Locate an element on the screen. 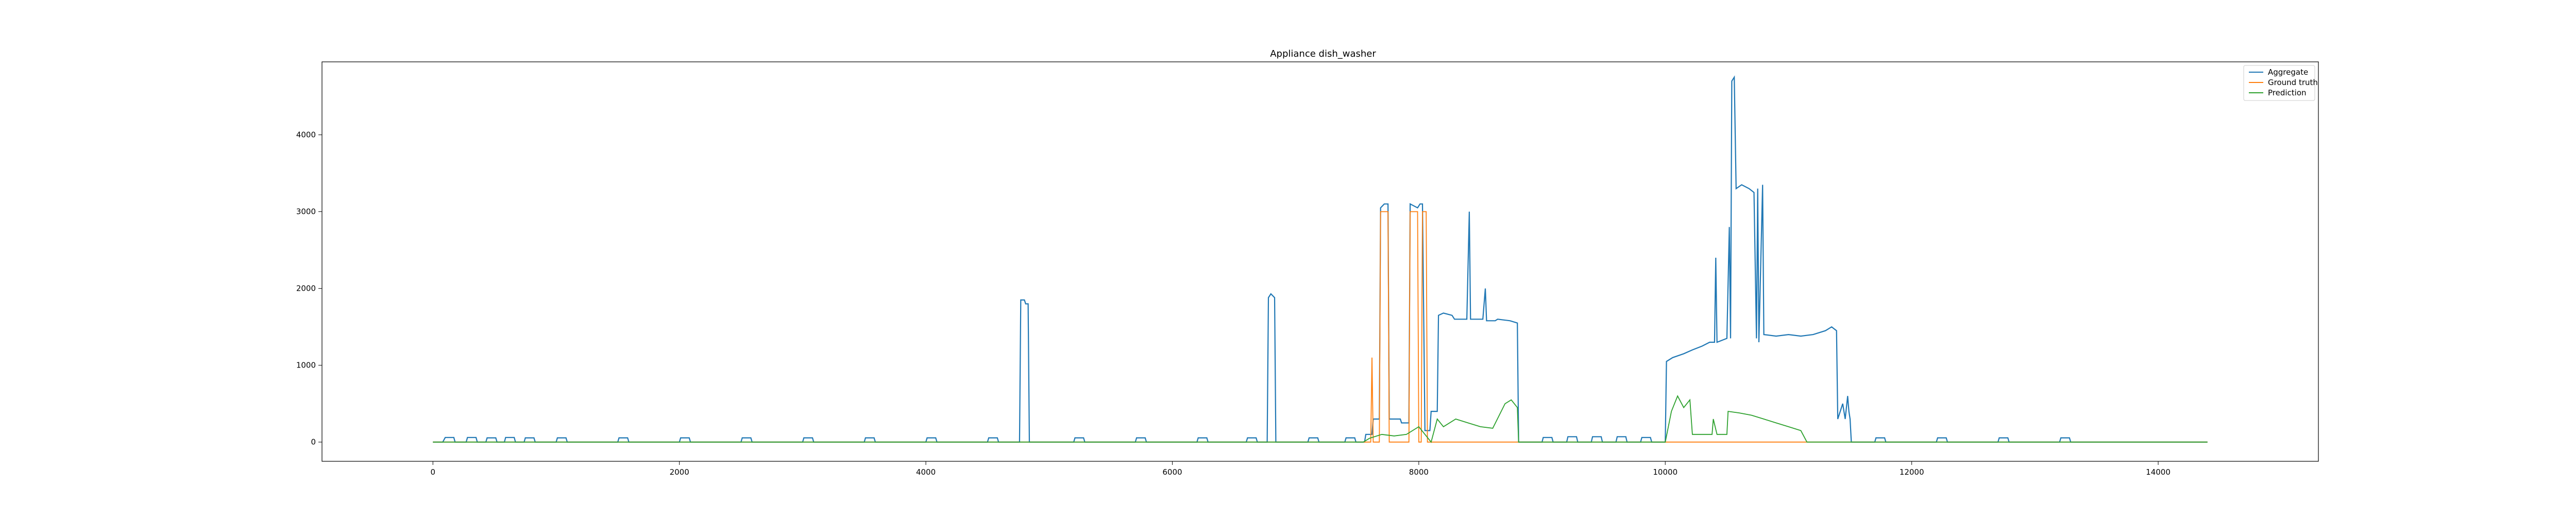 Image resolution: width=2576 pixels, height=518 pixels. x-axis: 0 2000 4000 6000 8000 10000 12000 14000 is located at coordinates (1301, 469).